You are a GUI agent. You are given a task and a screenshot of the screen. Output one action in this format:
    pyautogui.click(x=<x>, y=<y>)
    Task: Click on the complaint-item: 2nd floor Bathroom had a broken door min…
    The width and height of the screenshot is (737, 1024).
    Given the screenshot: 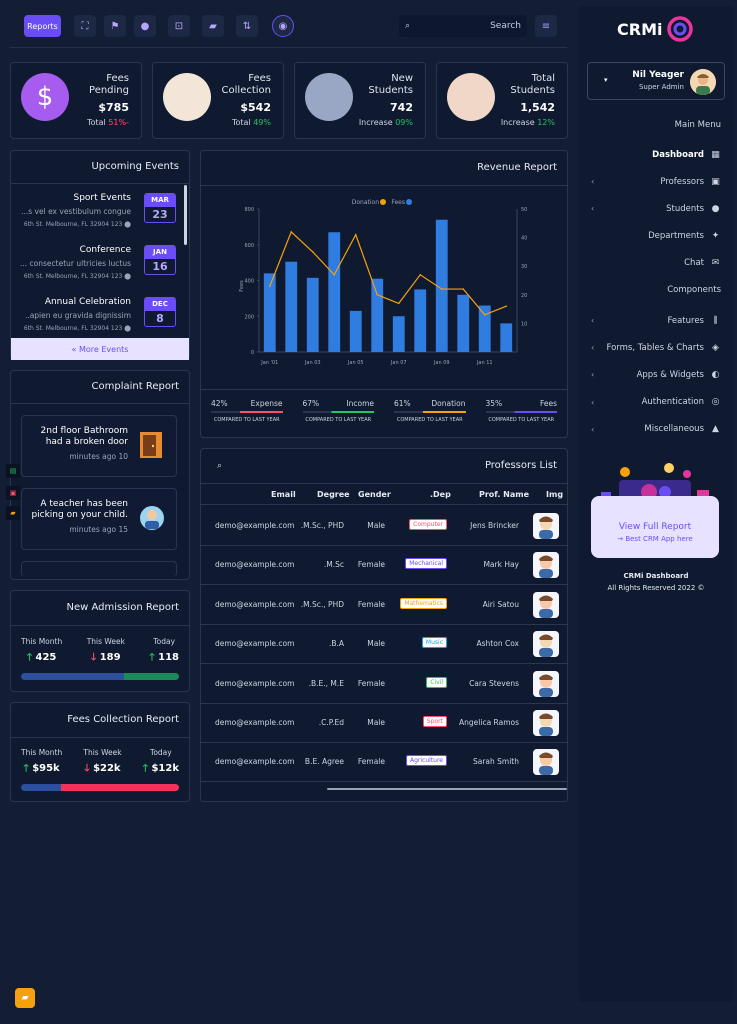 What is the action you would take?
    pyautogui.click(x=99, y=446)
    